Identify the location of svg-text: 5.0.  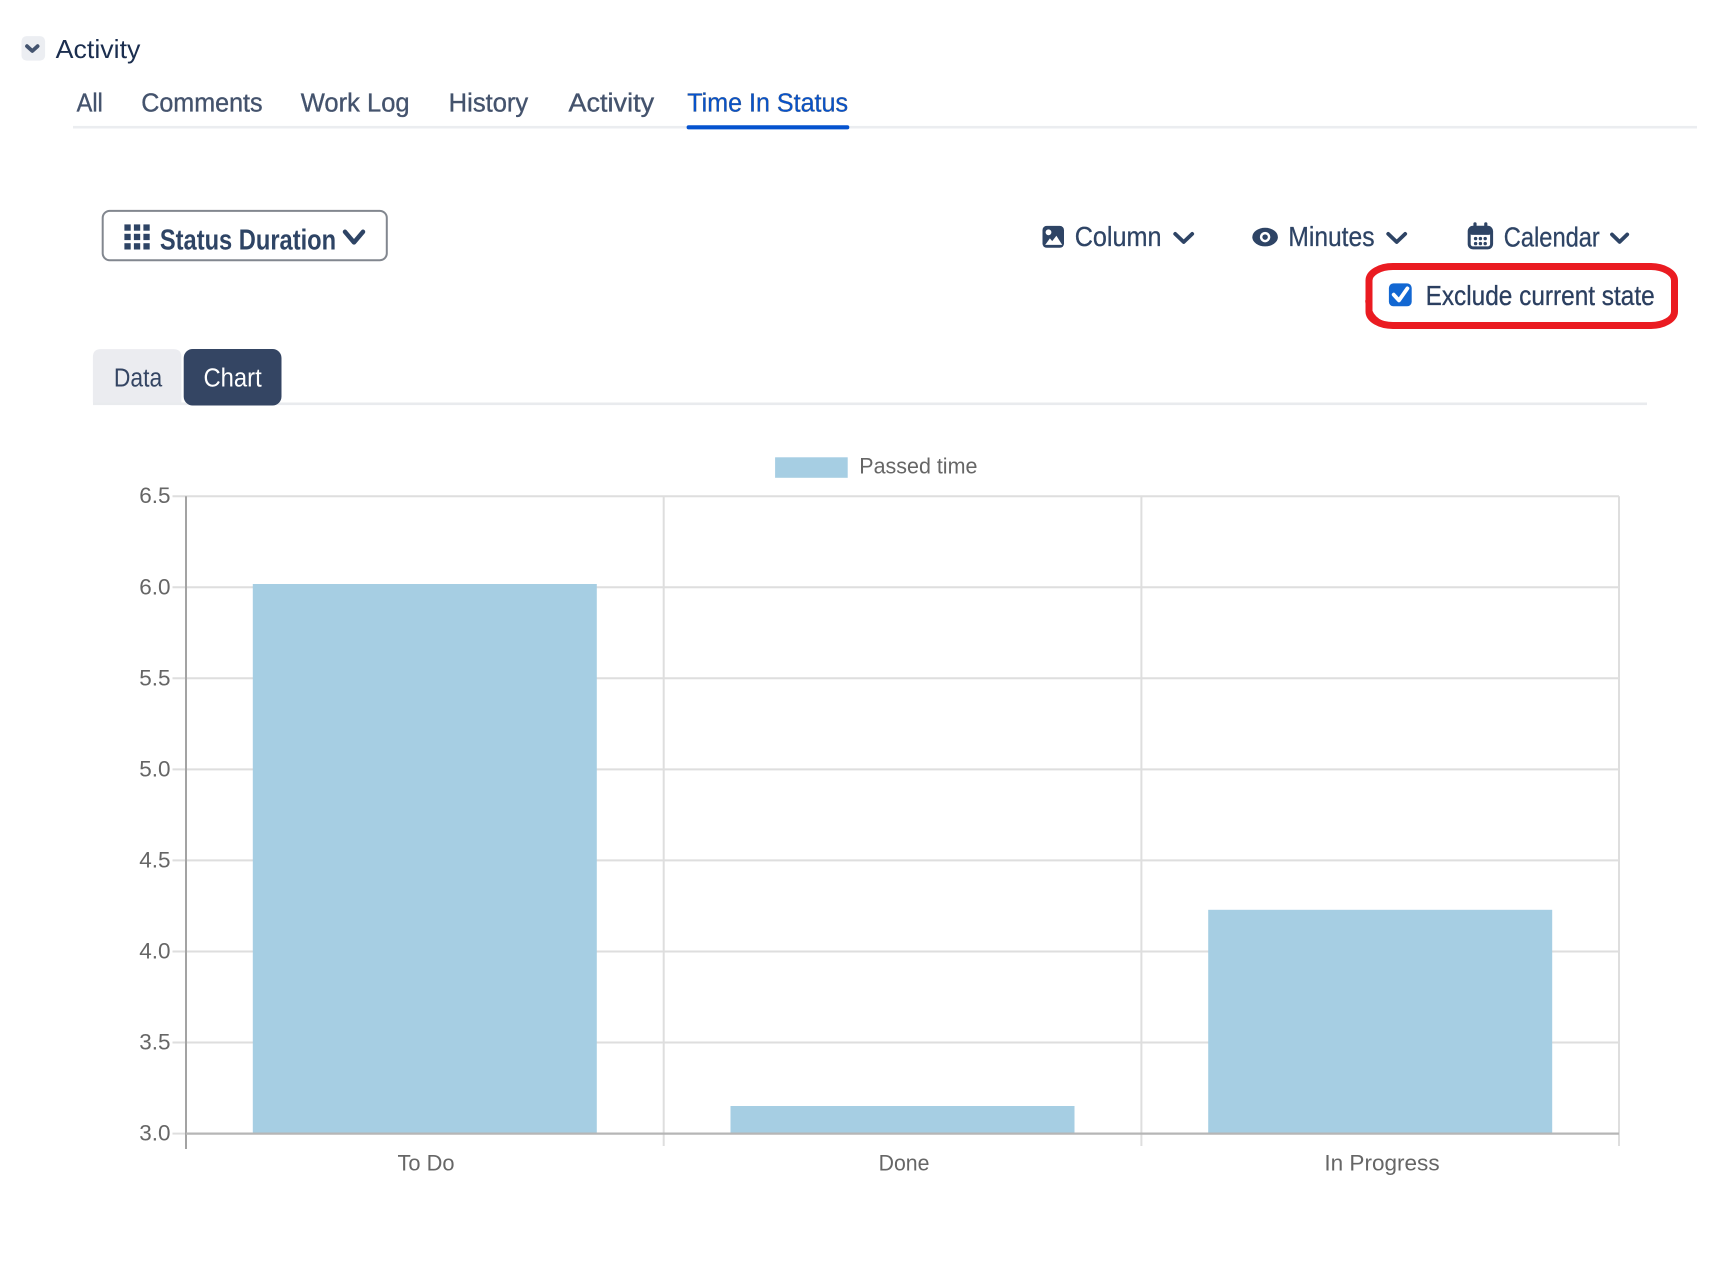
(154, 768).